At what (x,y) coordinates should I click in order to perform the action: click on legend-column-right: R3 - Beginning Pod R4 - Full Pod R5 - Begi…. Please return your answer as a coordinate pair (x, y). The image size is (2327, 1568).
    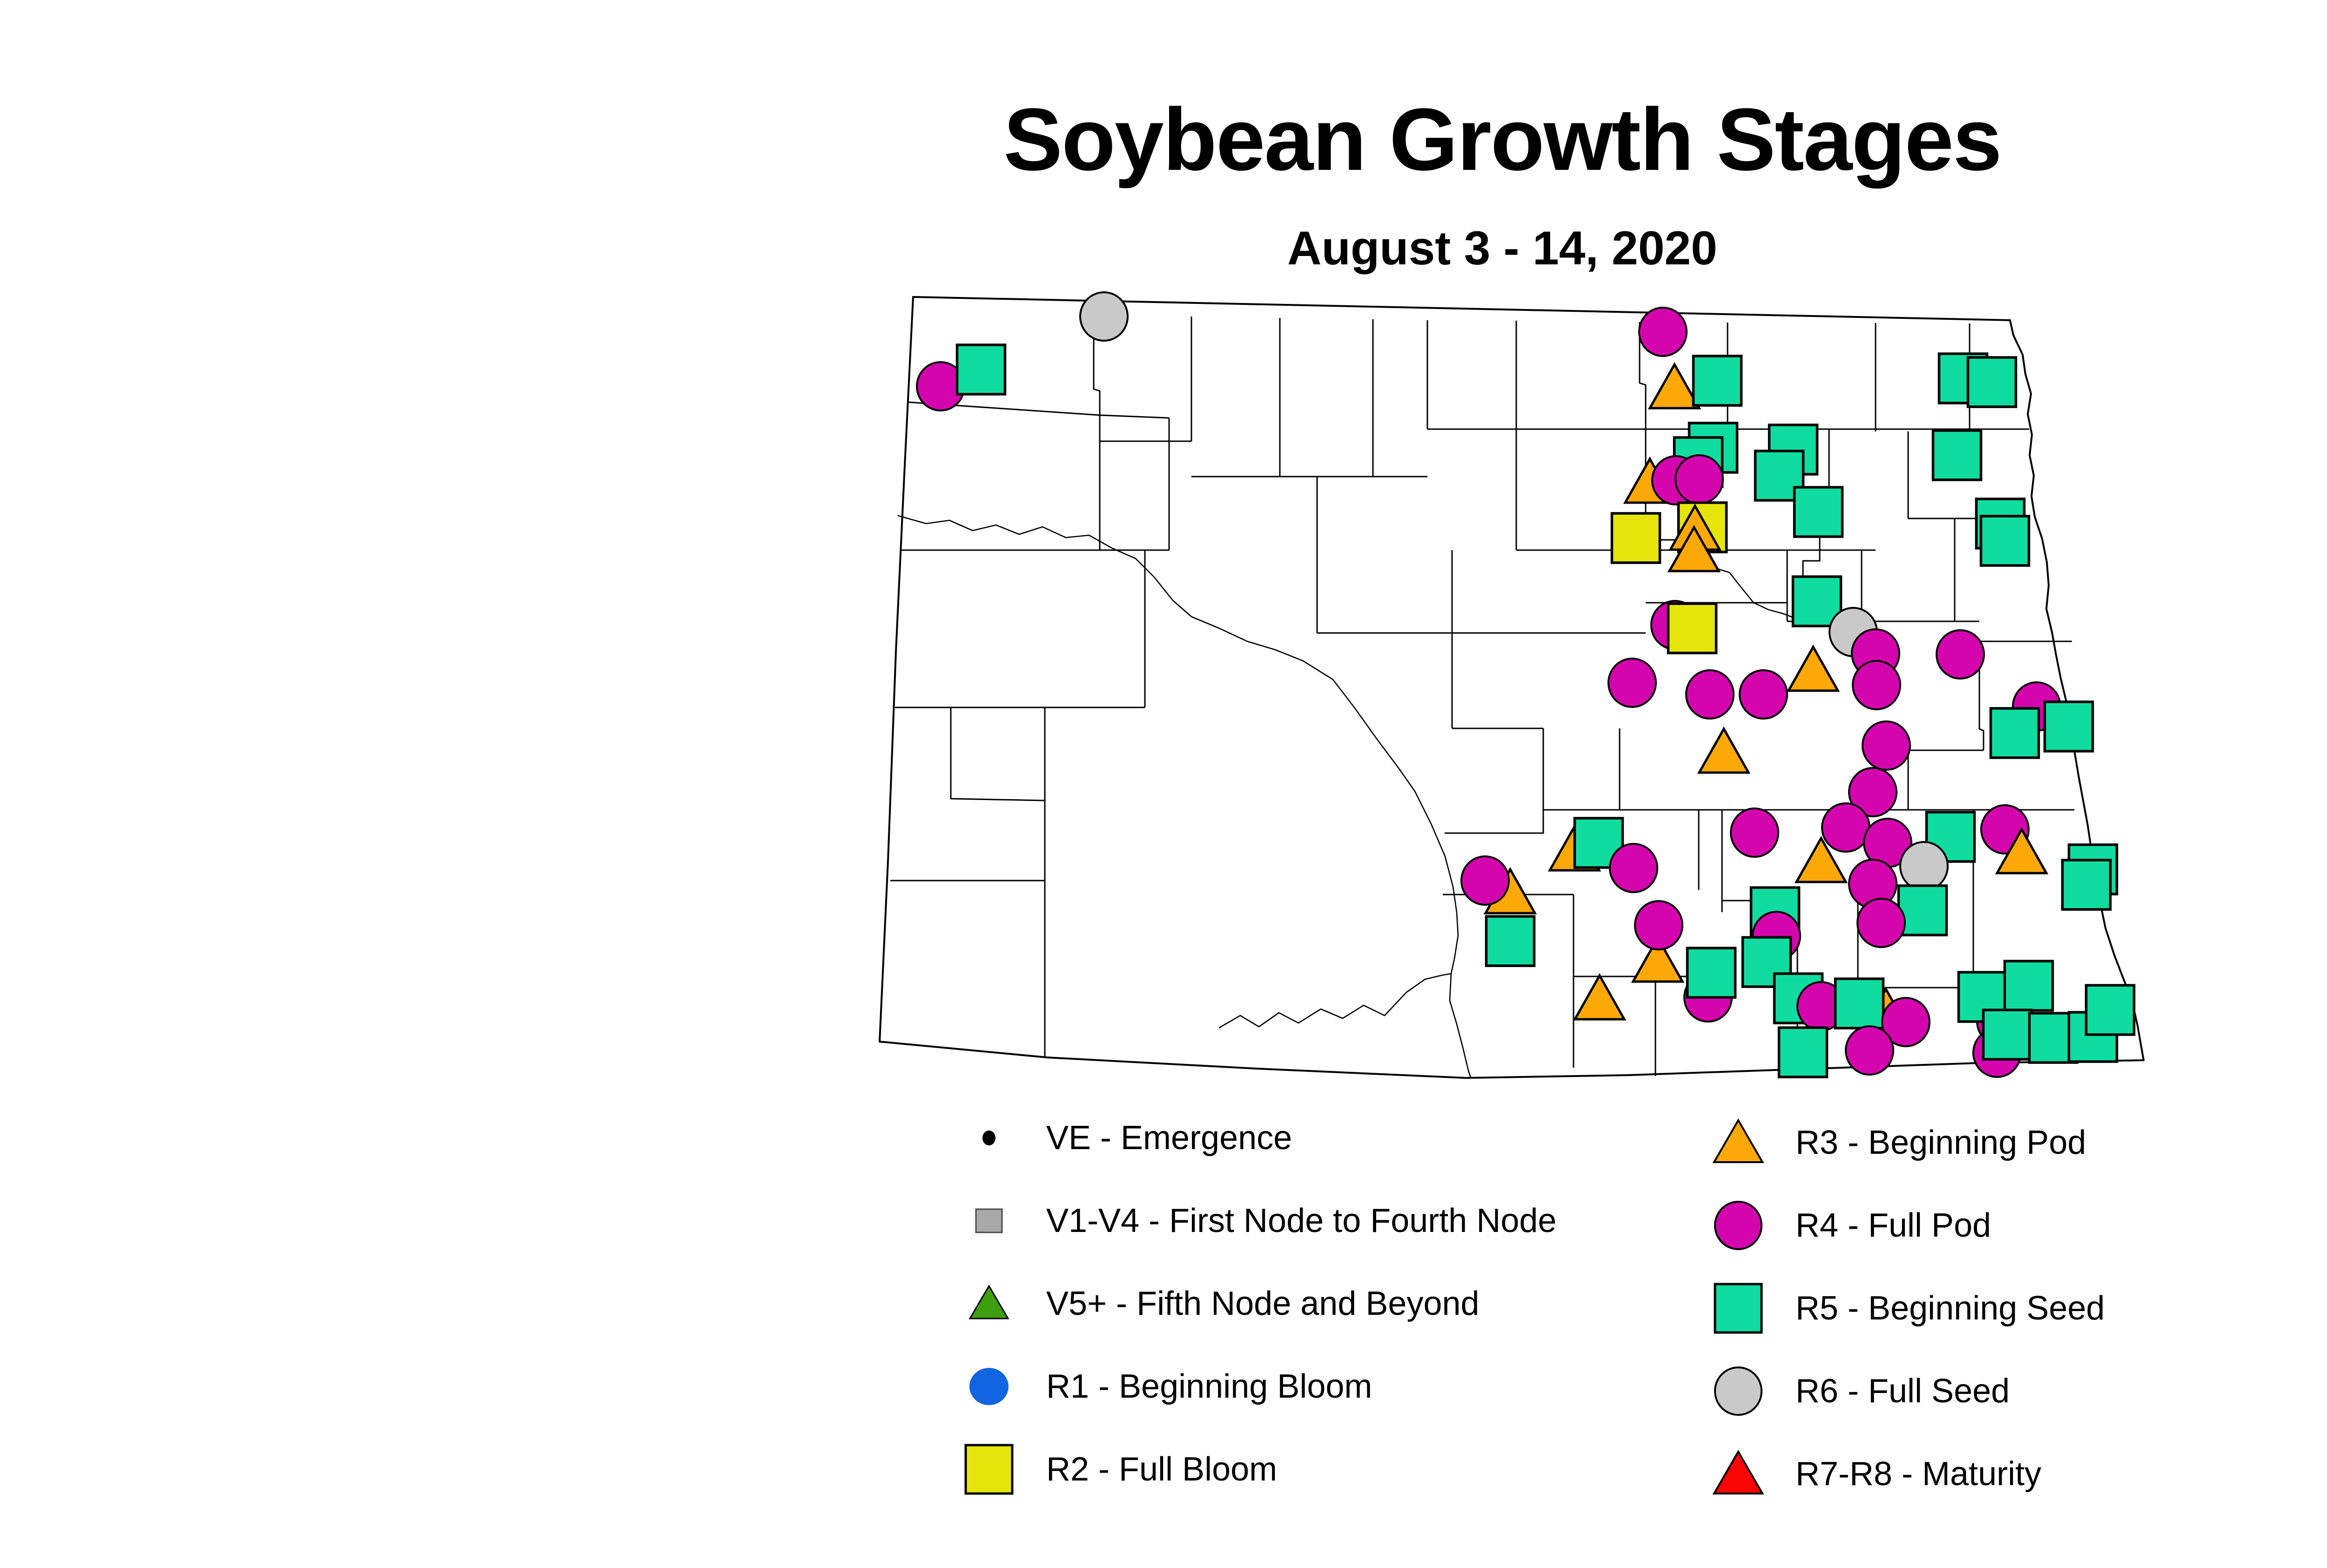
    Looking at the image, I should click on (1902, 1308).